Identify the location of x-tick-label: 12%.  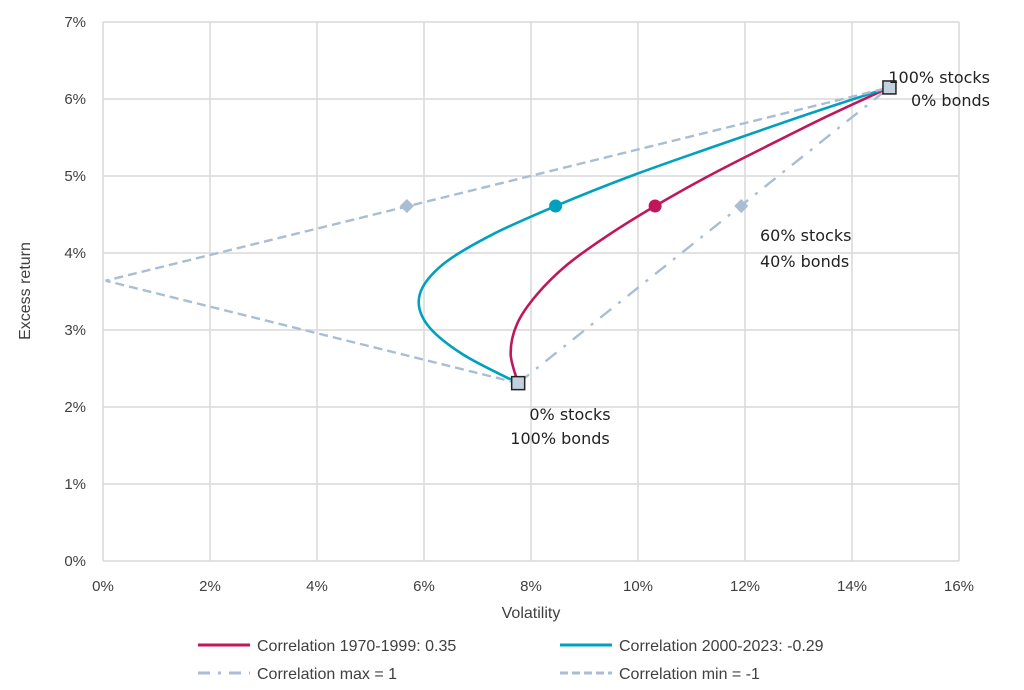
(745, 586).